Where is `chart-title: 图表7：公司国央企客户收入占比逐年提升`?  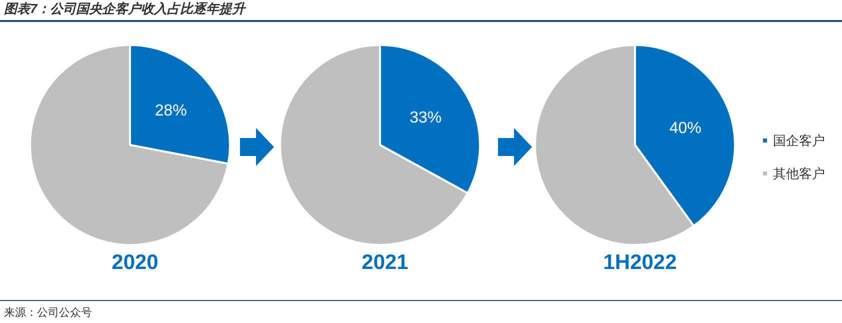 chart-title: 图表7：公司国央企客户收入占比逐年提升 is located at coordinates (125, 9).